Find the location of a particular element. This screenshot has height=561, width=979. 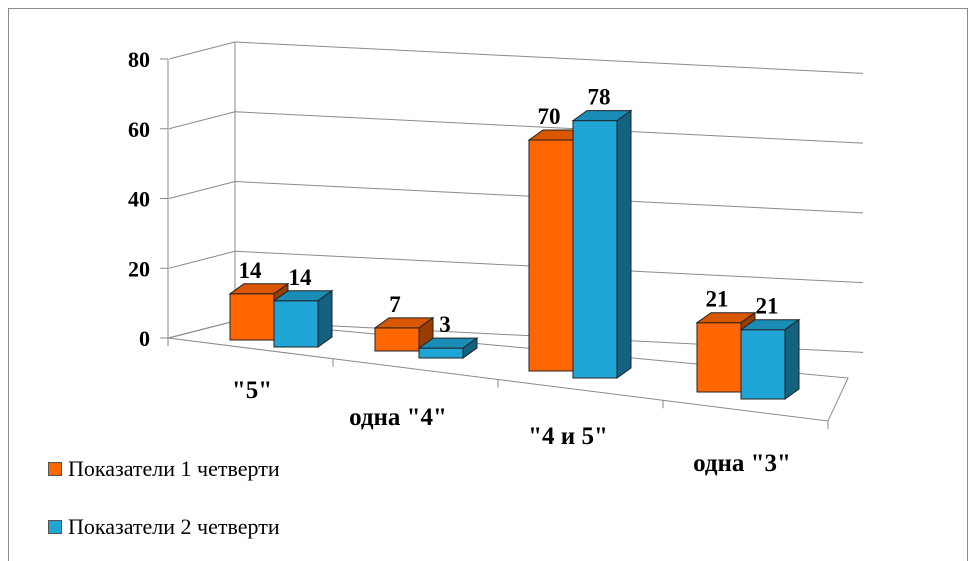

bar-2-2-side is located at coordinates (624, 244).